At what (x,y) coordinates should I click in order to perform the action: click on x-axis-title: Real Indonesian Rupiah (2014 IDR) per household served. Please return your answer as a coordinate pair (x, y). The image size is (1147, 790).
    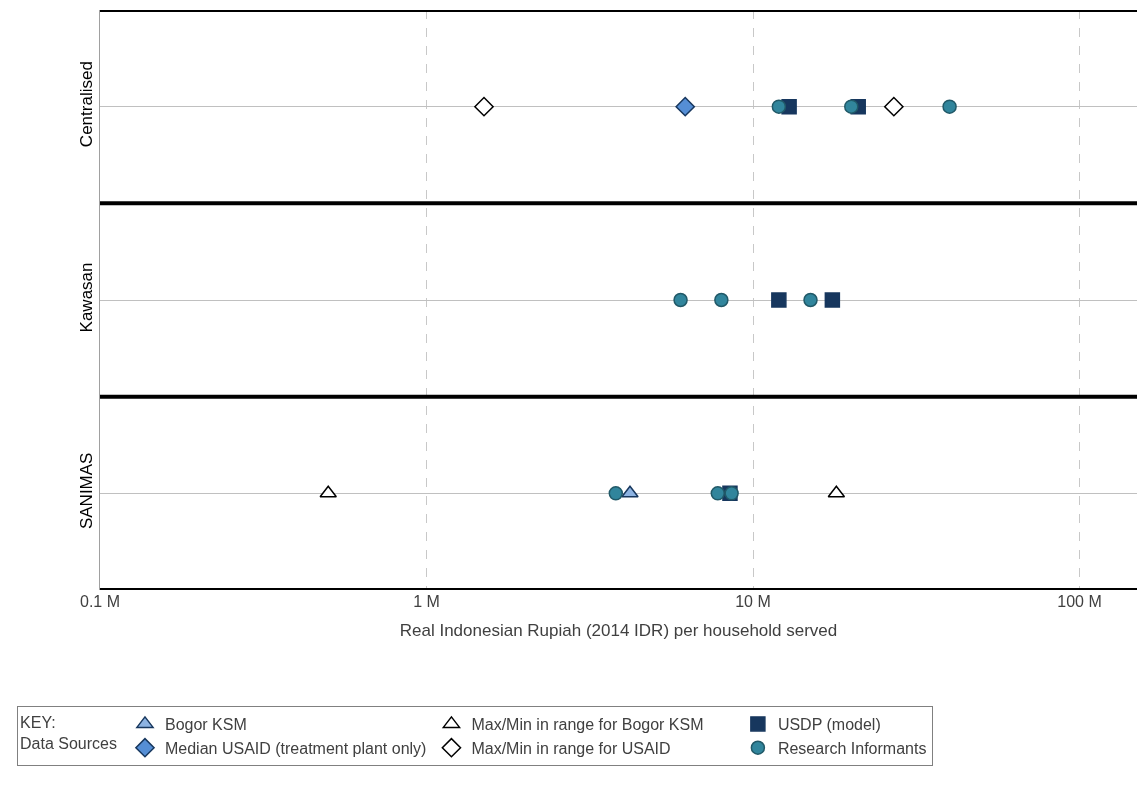
    Looking at the image, I should click on (618, 631).